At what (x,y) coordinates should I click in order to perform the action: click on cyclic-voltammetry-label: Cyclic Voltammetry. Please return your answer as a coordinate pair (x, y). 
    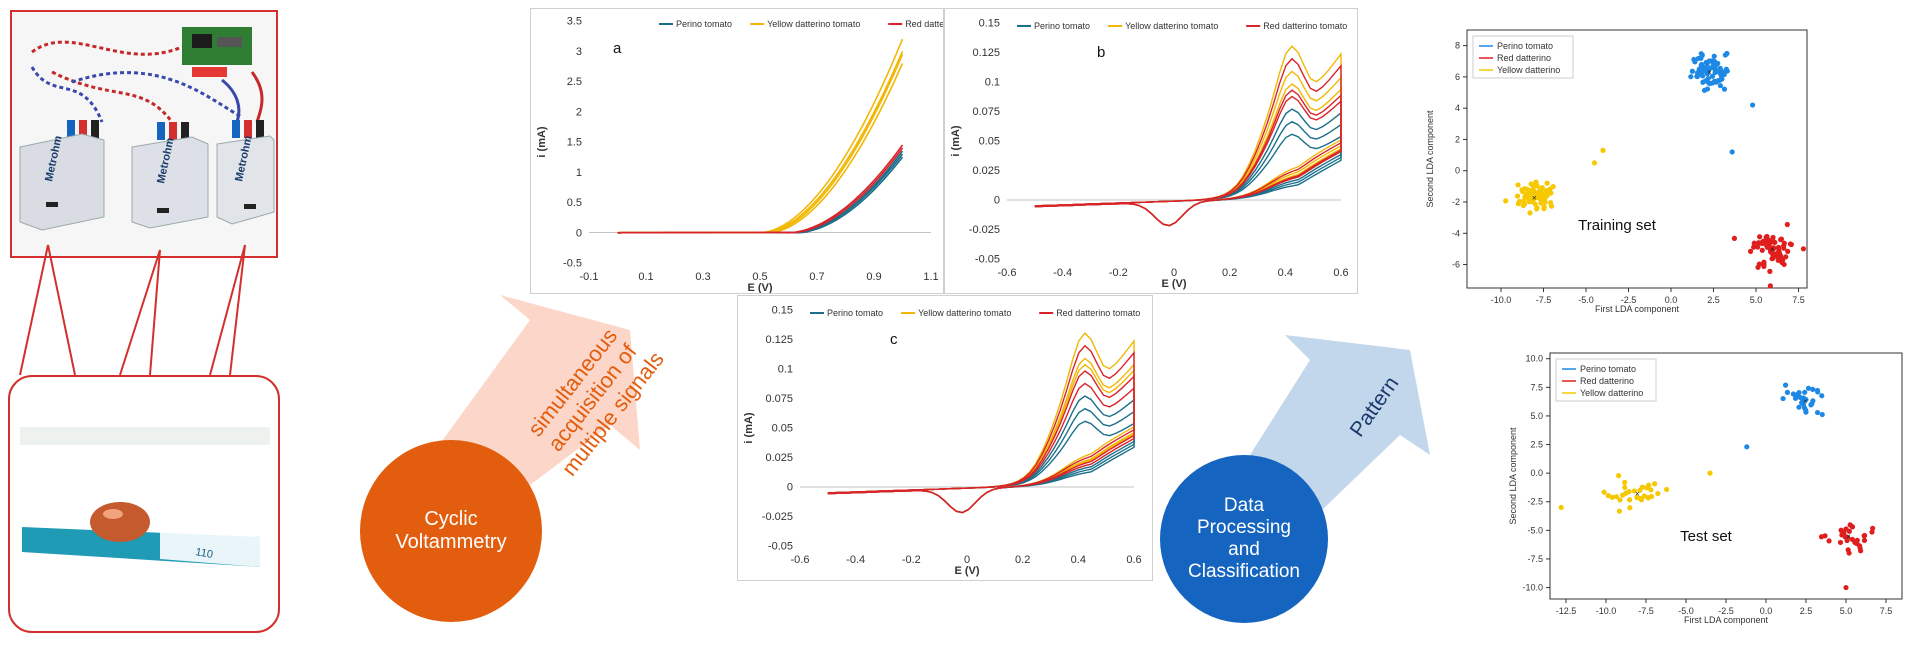
    Looking at the image, I should click on (451, 530).